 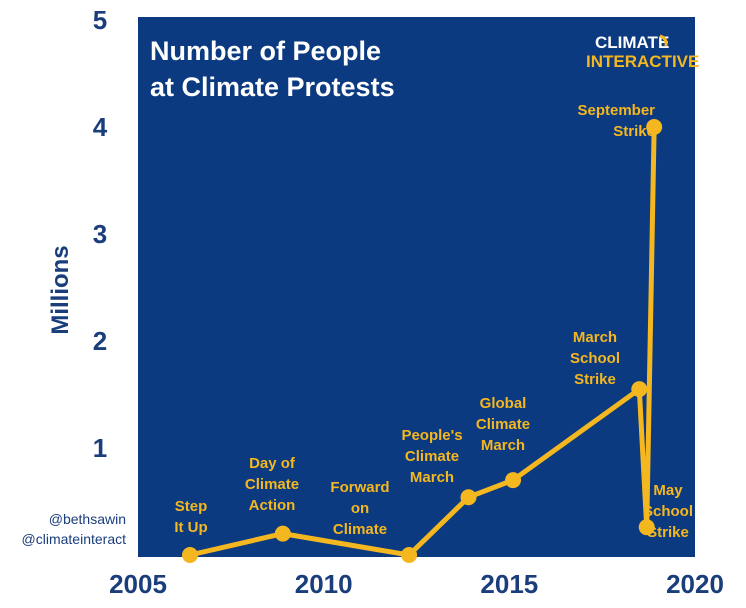 I want to click on annotation-line: on, so click(x=360, y=508).